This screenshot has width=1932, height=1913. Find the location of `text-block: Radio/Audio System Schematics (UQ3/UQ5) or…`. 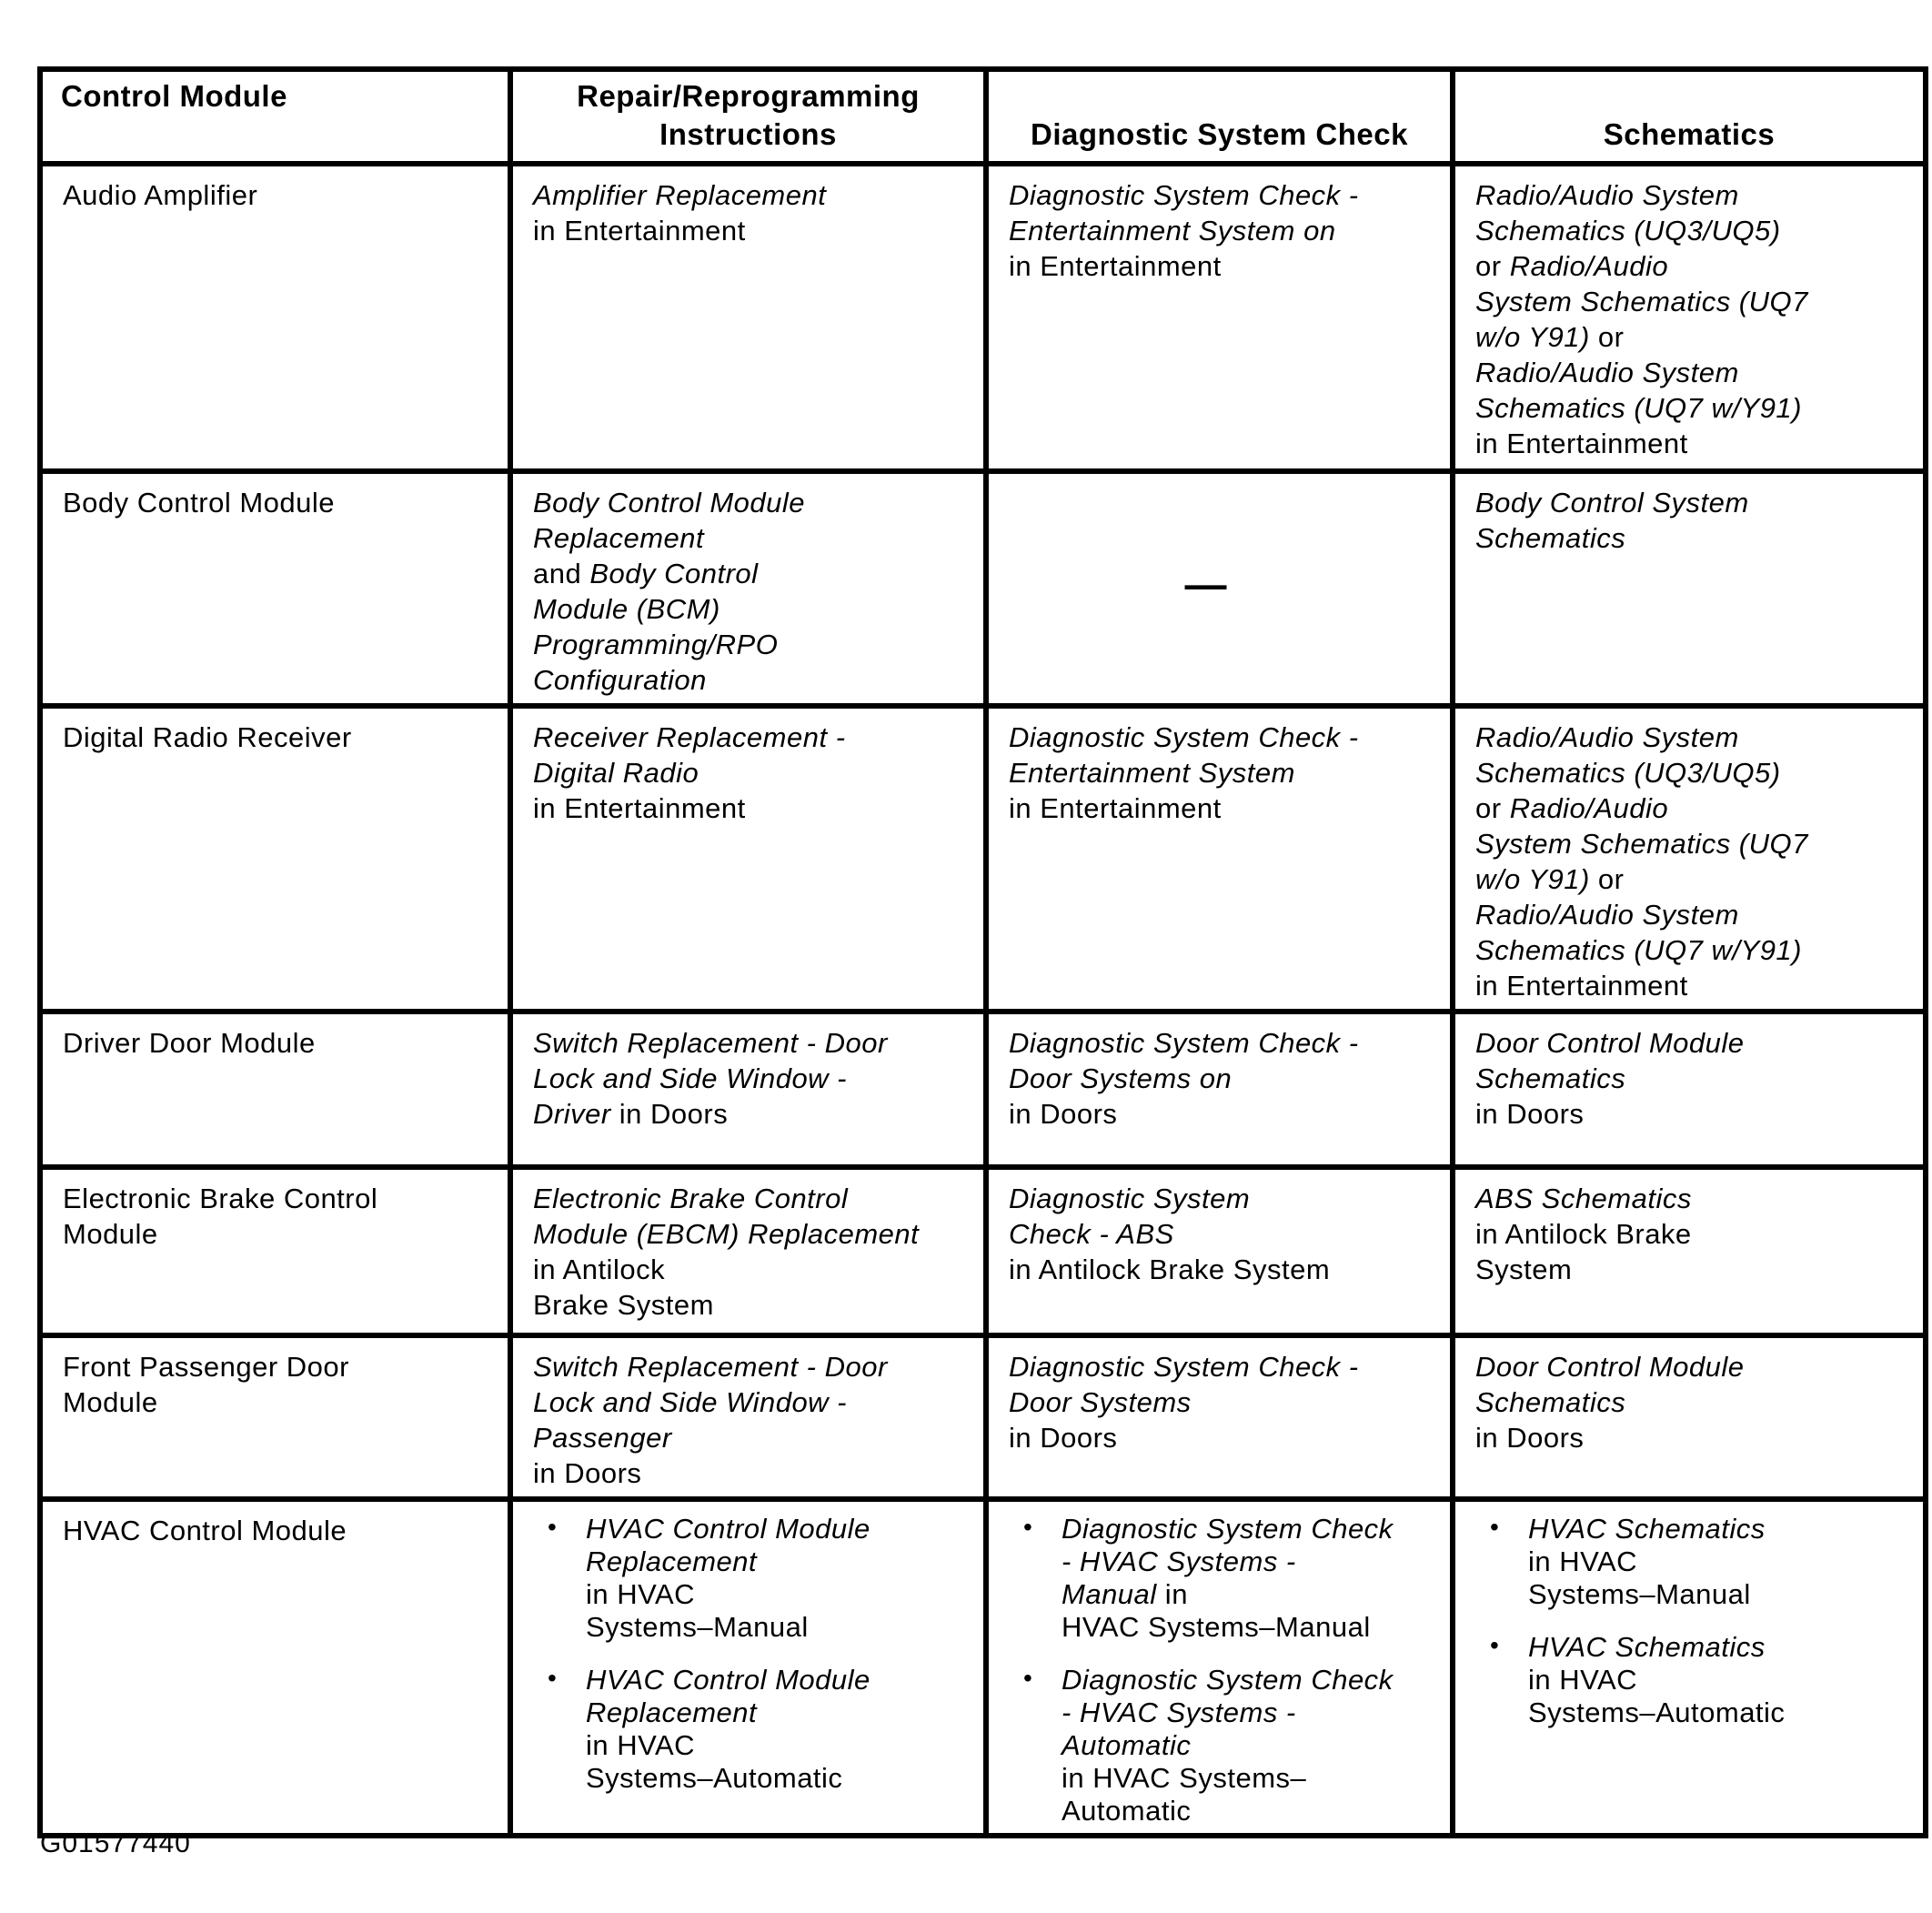

text-block: Radio/Audio System Schematics (UQ3/UQ5) or… is located at coordinates (1695, 861).